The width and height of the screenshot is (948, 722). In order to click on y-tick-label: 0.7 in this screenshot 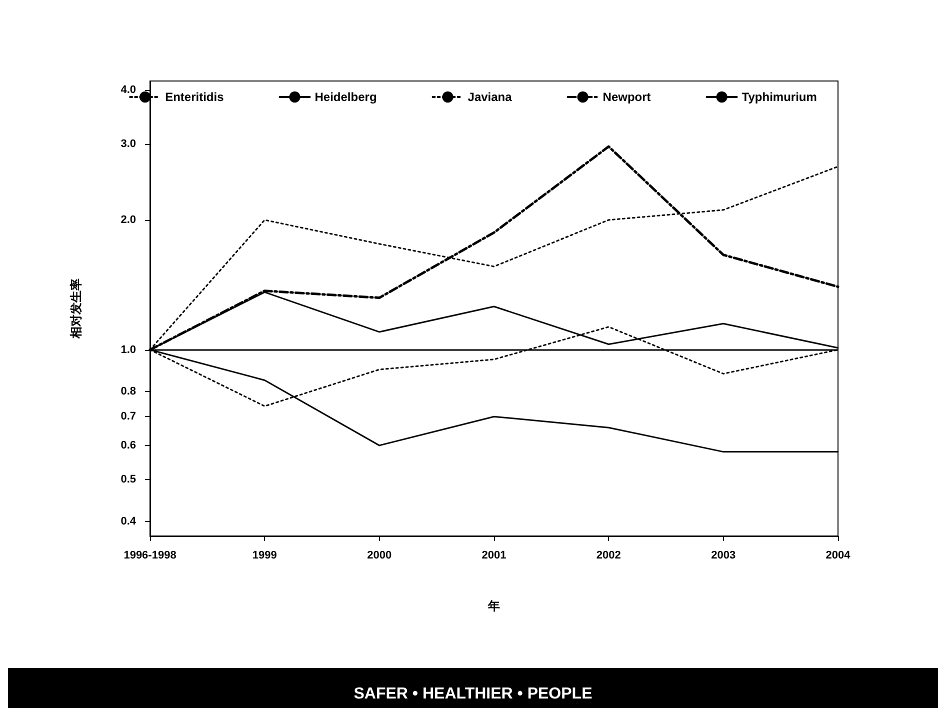, I will do `click(128, 416)`.